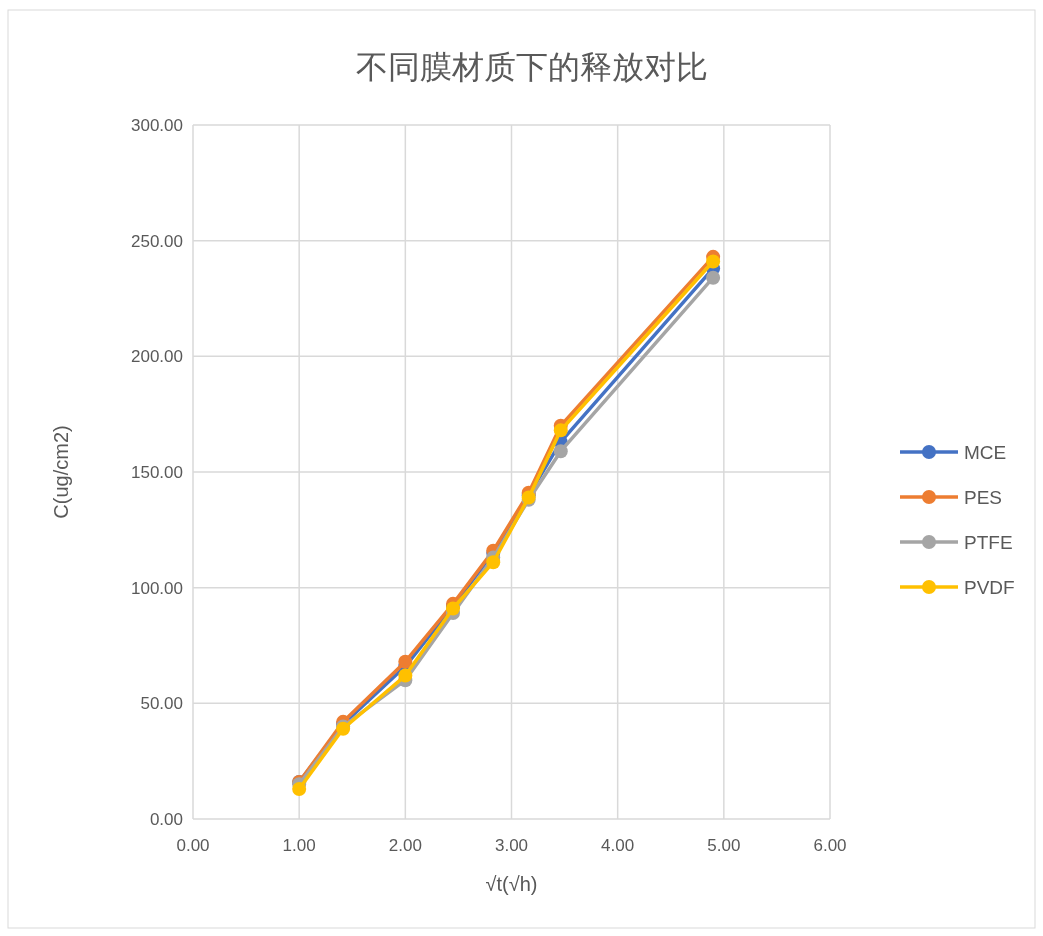  Describe the element at coordinates (193, 845) in the screenshot. I see `x-tick-label: 0.00` at that location.